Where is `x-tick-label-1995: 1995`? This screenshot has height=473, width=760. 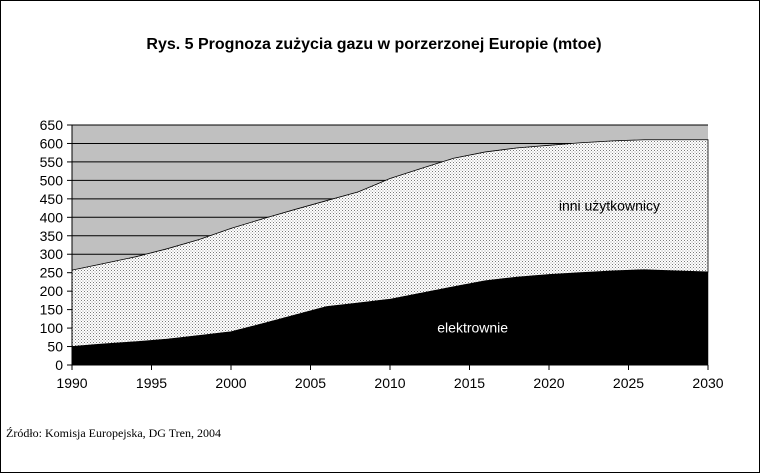 x-tick-label-1995: 1995 is located at coordinates (151, 383).